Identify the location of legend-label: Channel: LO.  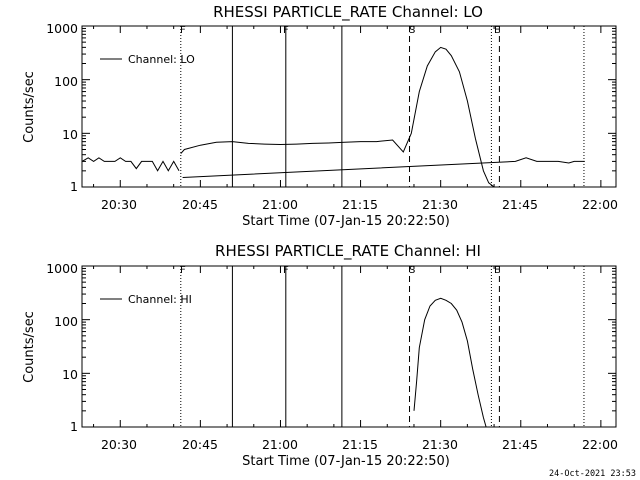
(161, 59).